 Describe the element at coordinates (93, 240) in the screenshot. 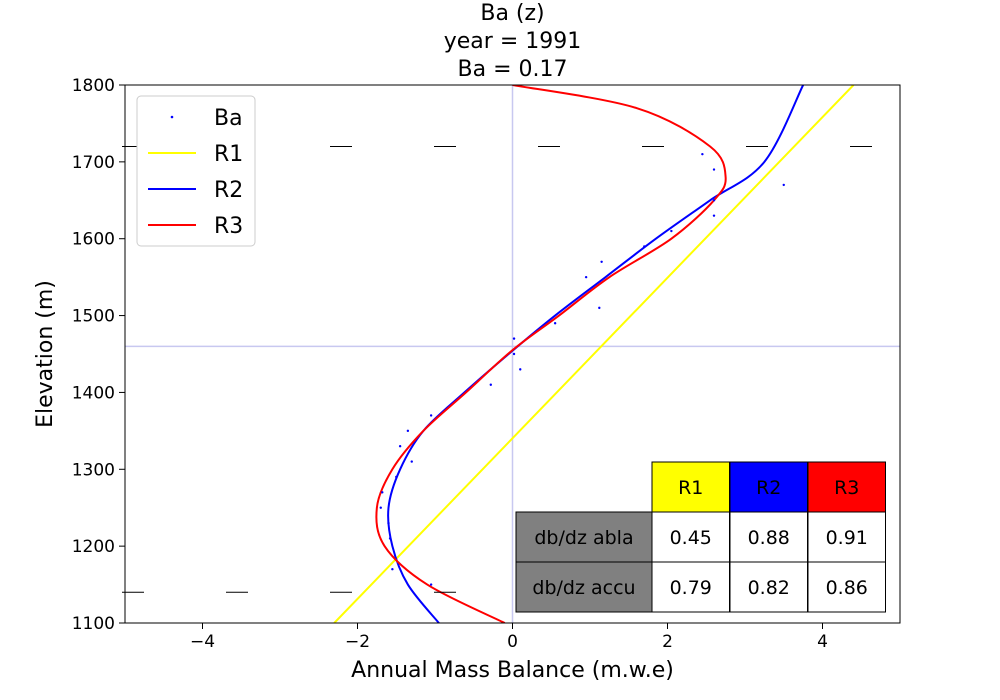

I see `y-tick-label: 1600` at that location.